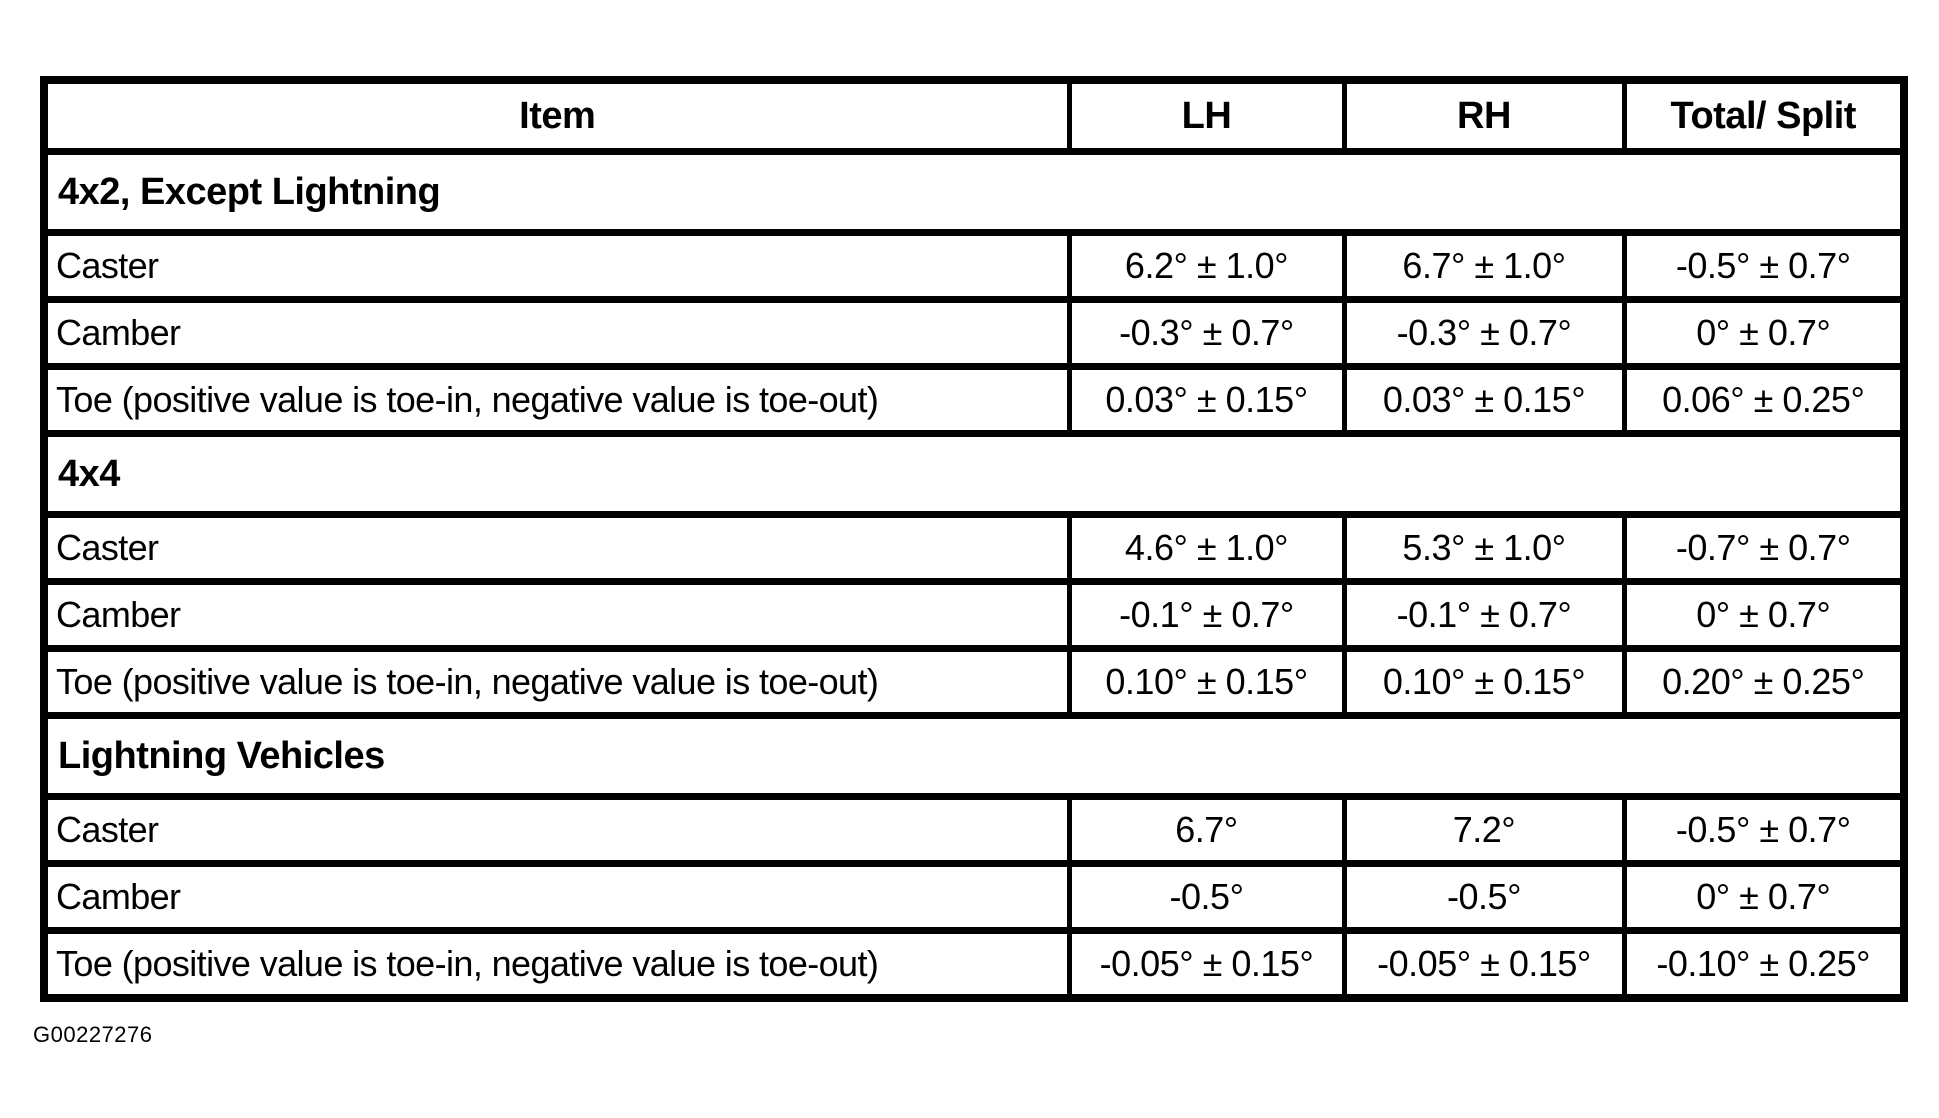  Describe the element at coordinates (1484, 830) in the screenshot. I see `rh-value: 7.2°` at that location.